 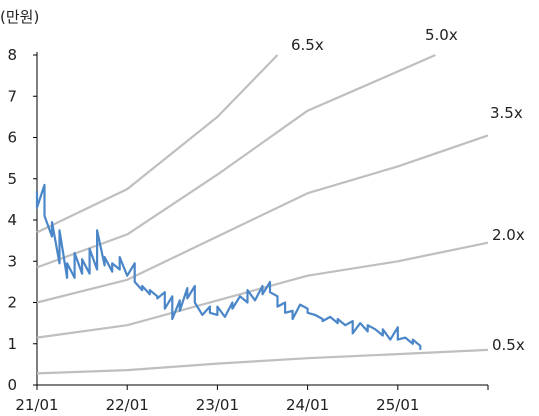 I want to click on y-tick-label: 0, so click(x=12, y=385).